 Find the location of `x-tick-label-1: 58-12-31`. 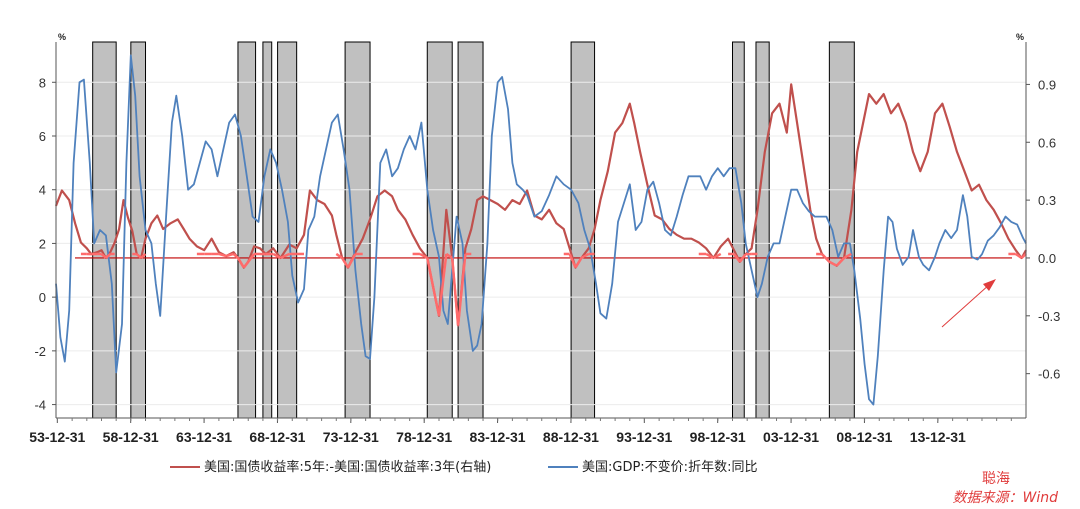

x-tick-label-1: 58-12-31 is located at coordinates (131, 437).